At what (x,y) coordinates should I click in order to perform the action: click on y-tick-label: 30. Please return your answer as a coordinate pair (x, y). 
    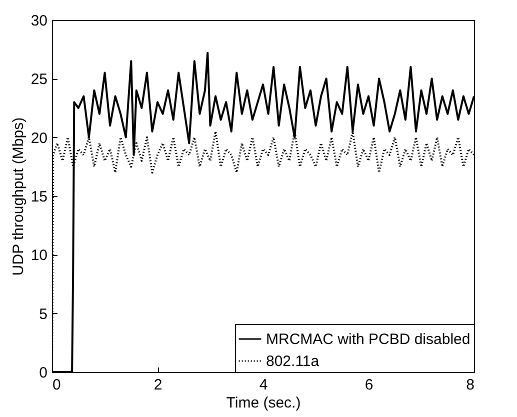
    Looking at the image, I should click on (39, 21).